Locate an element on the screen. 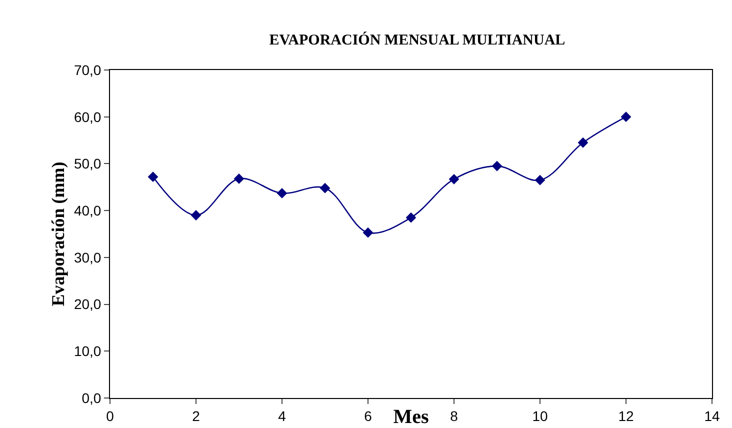 The width and height of the screenshot is (732, 428). y-tick-label: 40,0 is located at coordinates (88, 210).